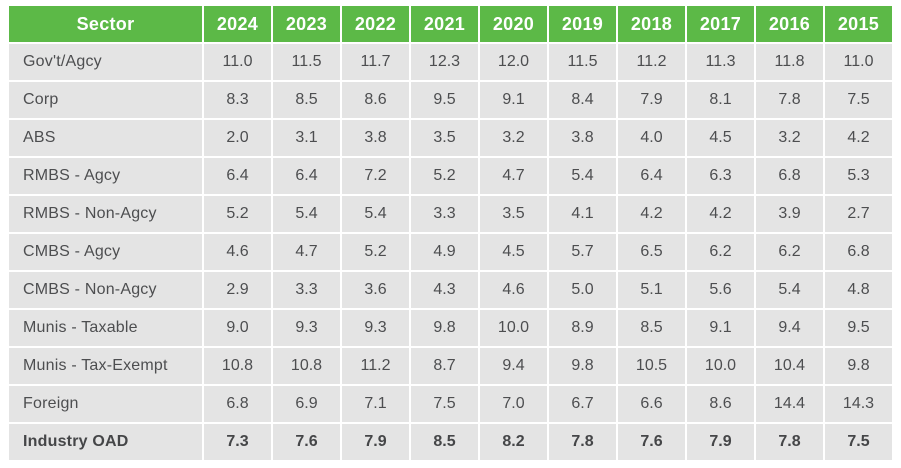 Image resolution: width=901 pixels, height=468 pixels. What do you see at coordinates (720, 290) in the screenshot?
I see `value-cell: 5.6` at bounding box center [720, 290].